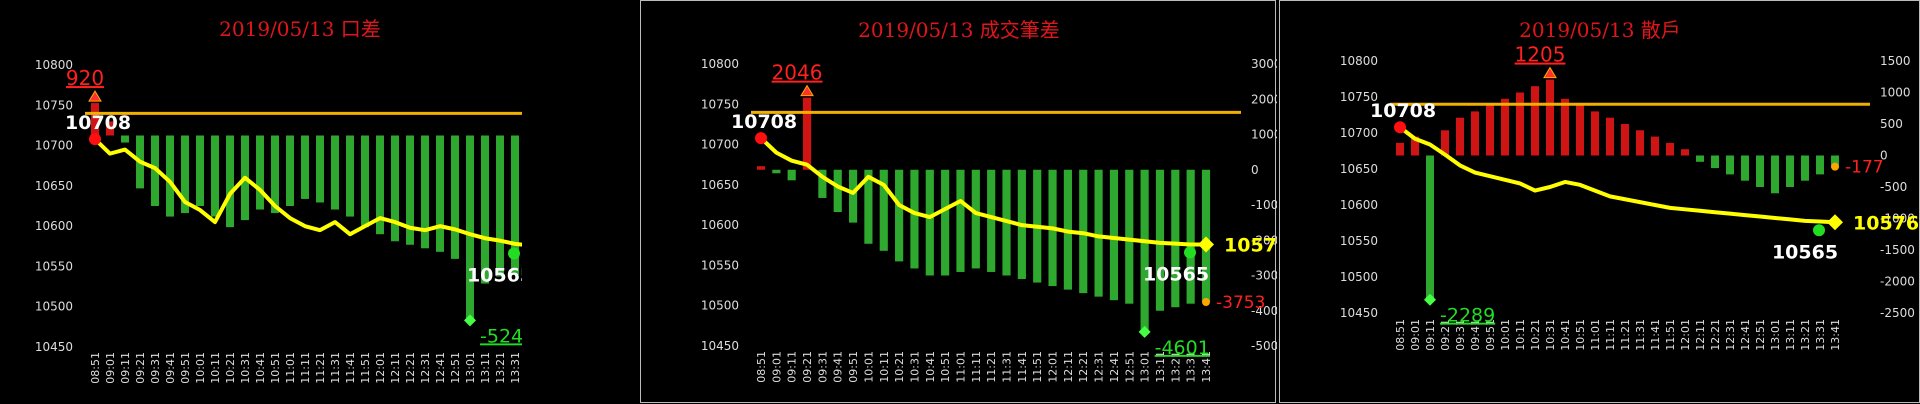  What do you see at coordinates (380, 368) in the screenshot?
I see `x-axis-tick: 12:01` at bounding box center [380, 368].